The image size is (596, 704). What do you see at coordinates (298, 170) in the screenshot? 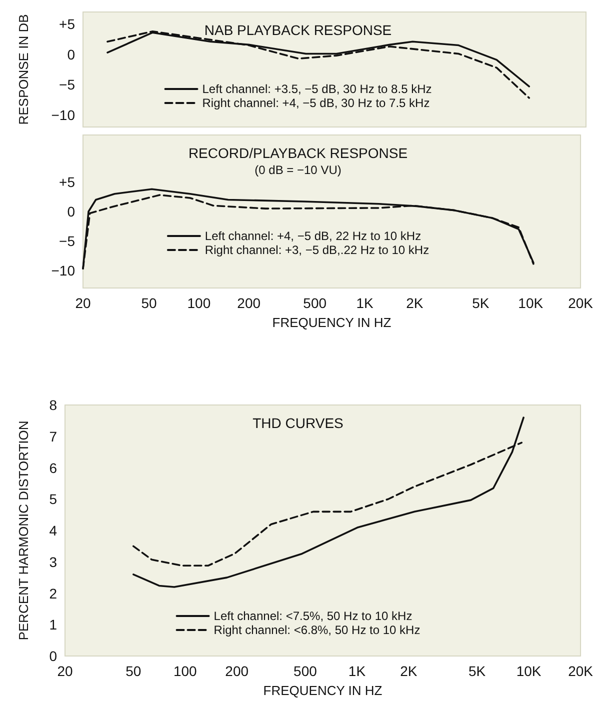
I see `text: (0 dB = −10 VU)` at bounding box center [298, 170].